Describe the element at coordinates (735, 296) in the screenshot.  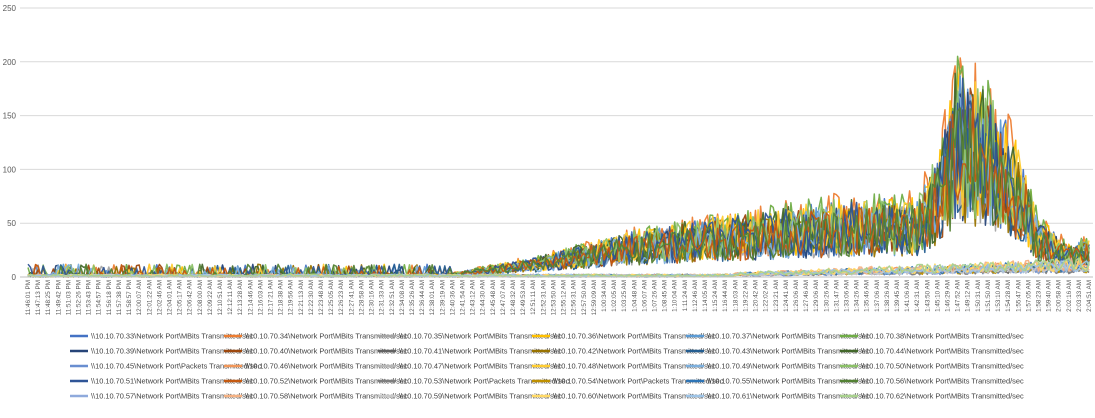
I see `x-tick-label: 1:18:03 AM` at that location.